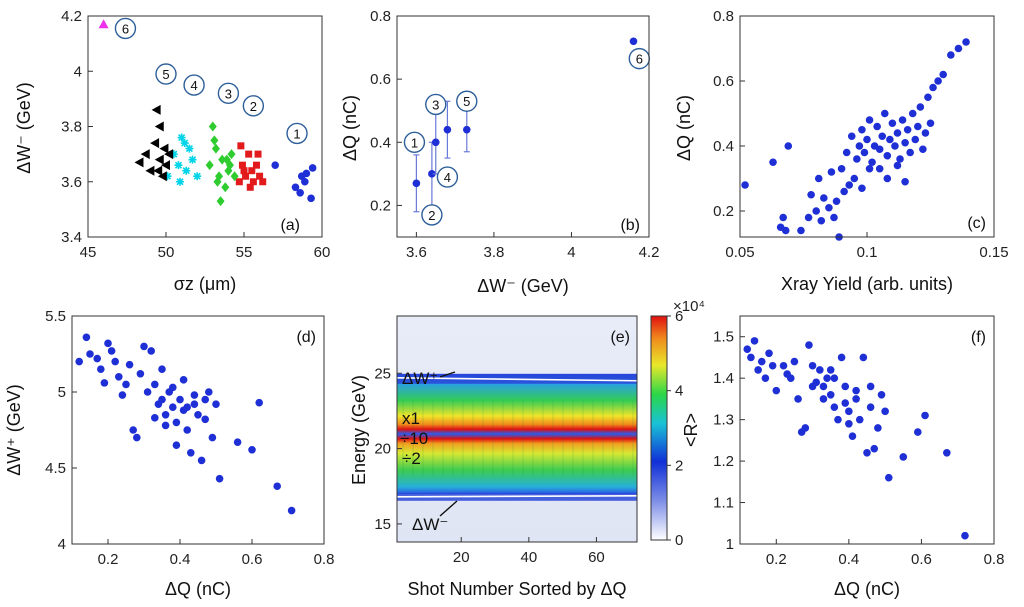 The width and height of the screenshot is (1024, 607). Describe the element at coordinates (723, 211) in the screenshot. I see `y-tick-label: 0.2` at that location.